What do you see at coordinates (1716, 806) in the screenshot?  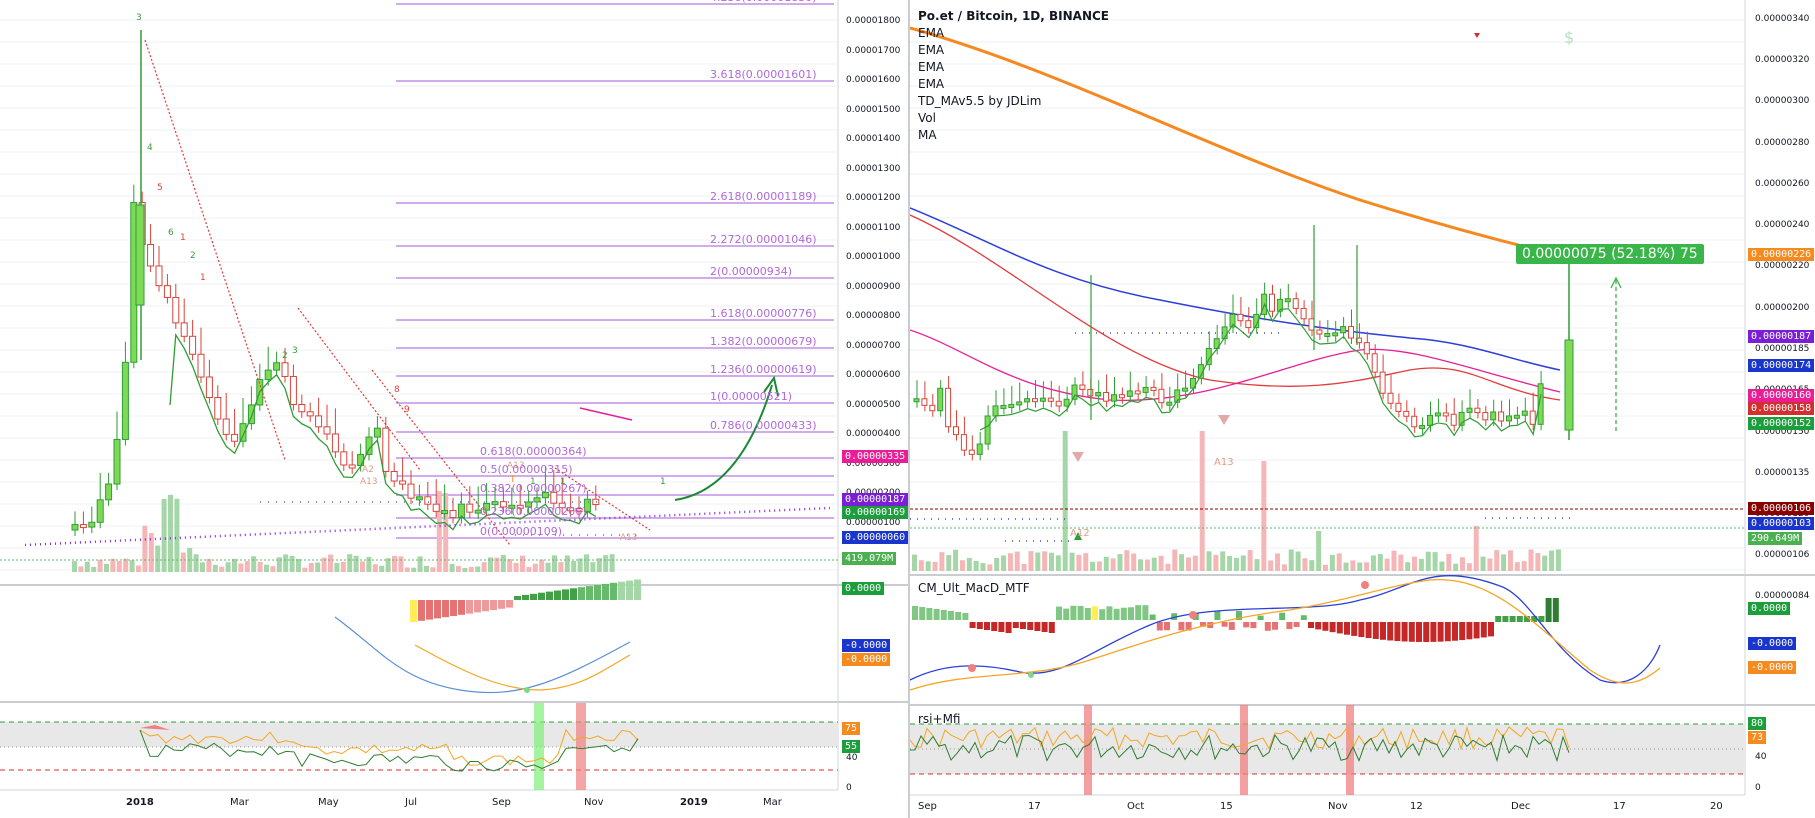 I see `time-axis-tick: 20` at bounding box center [1716, 806].